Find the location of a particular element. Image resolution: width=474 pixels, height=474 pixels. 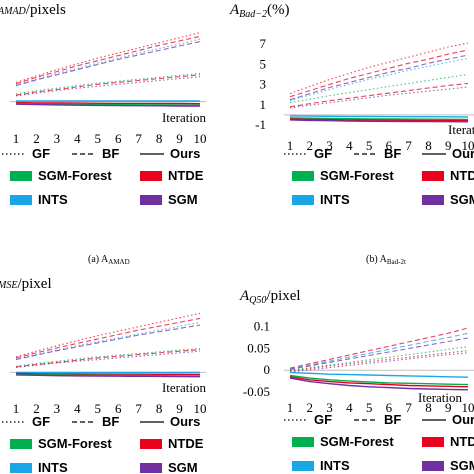

panel-c-xticks: 1 2 3 4 5 6 7 8 9 10 is located at coordinates (110, 408).